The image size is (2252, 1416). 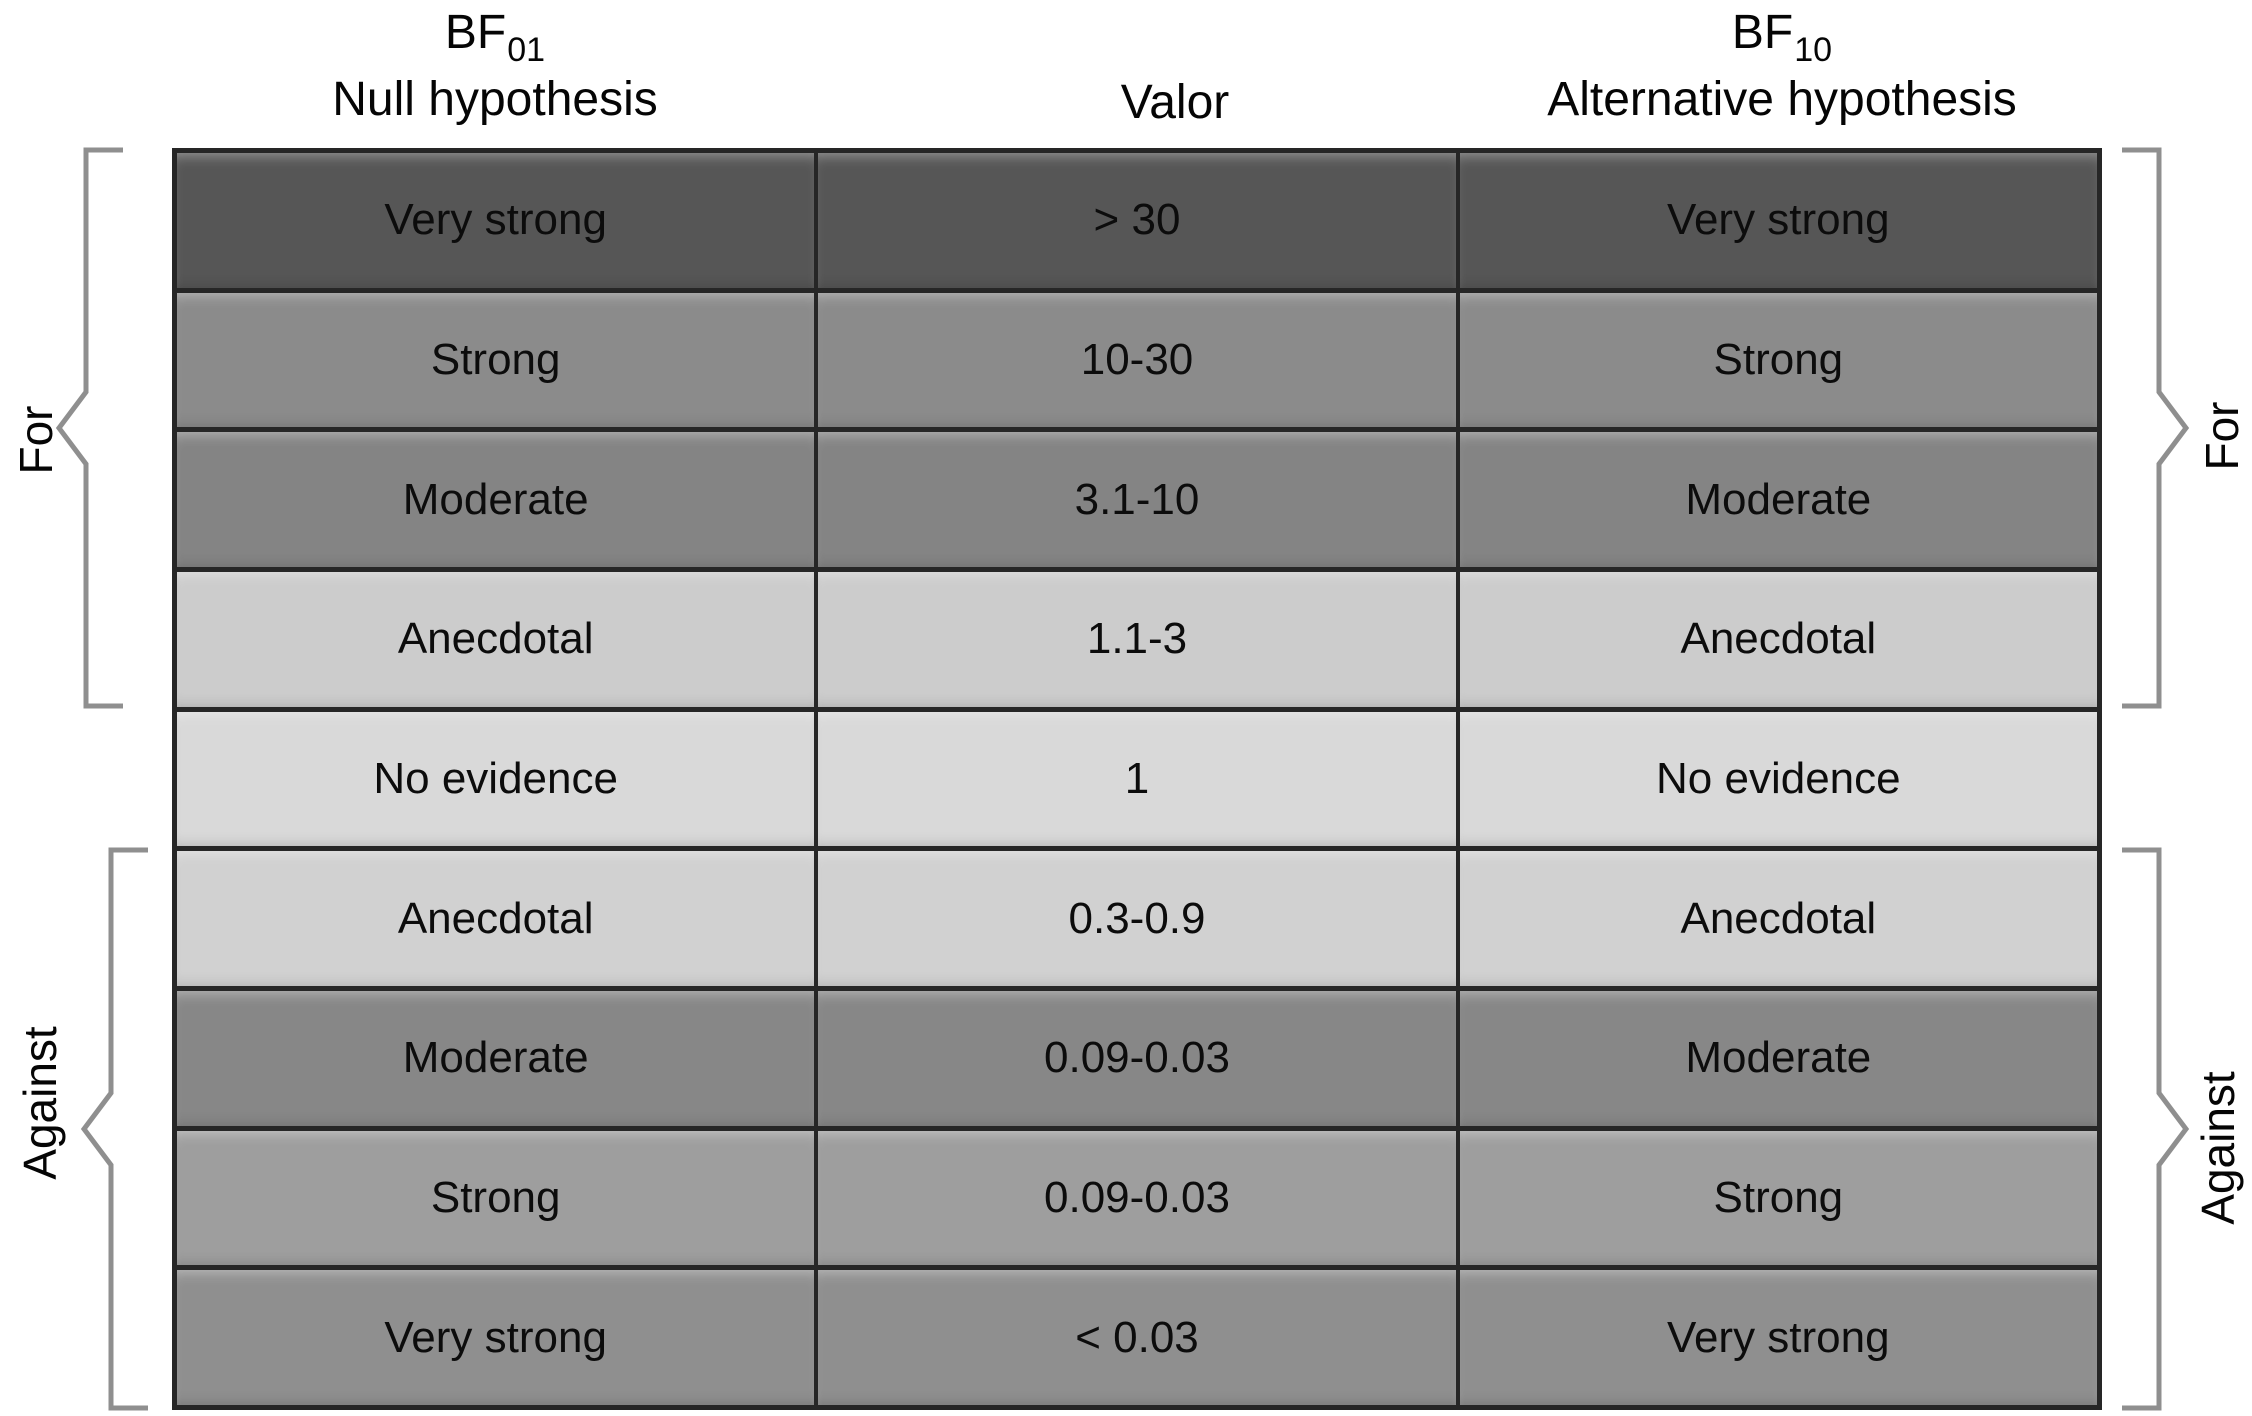 I want to click on right-against-label: Against, so click(x=2218, y=1148).